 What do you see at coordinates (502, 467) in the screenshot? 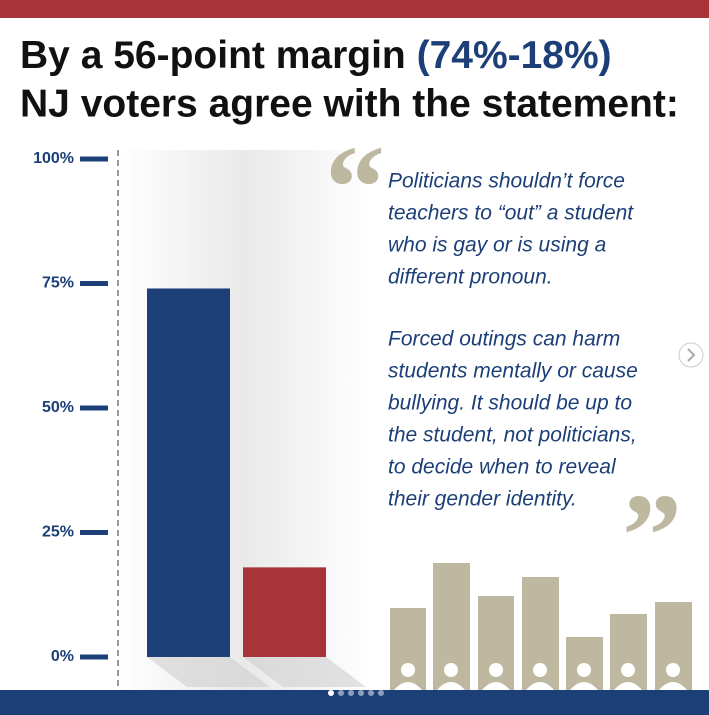
I see `quote-line: to decide when to reveal` at bounding box center [502, 467].